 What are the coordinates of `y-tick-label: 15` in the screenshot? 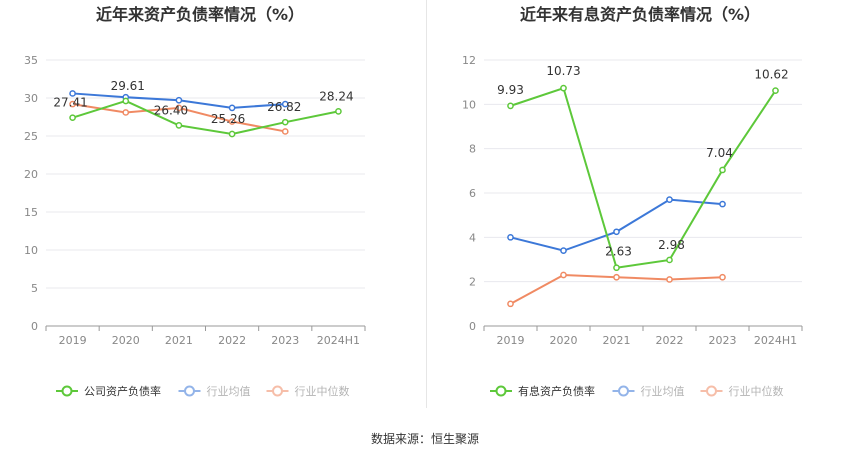 It's located at (31, 212).